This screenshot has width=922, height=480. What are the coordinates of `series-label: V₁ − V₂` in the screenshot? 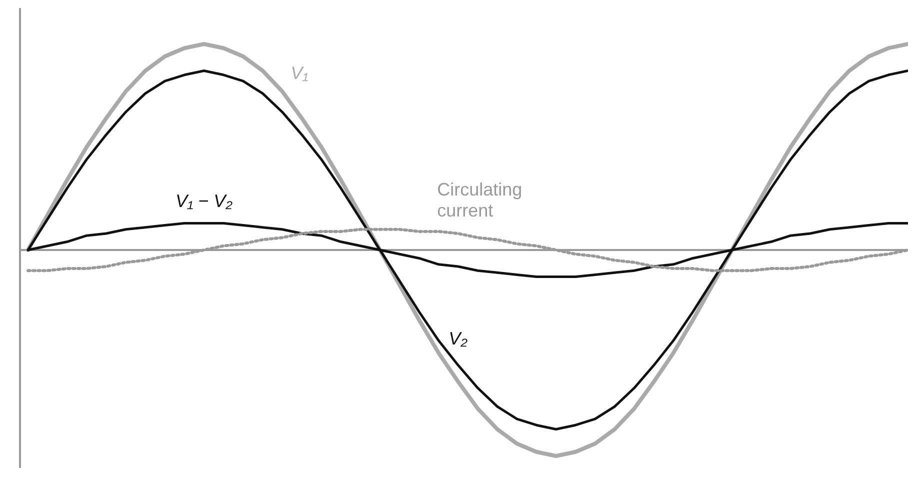 It's located at (204, 201).